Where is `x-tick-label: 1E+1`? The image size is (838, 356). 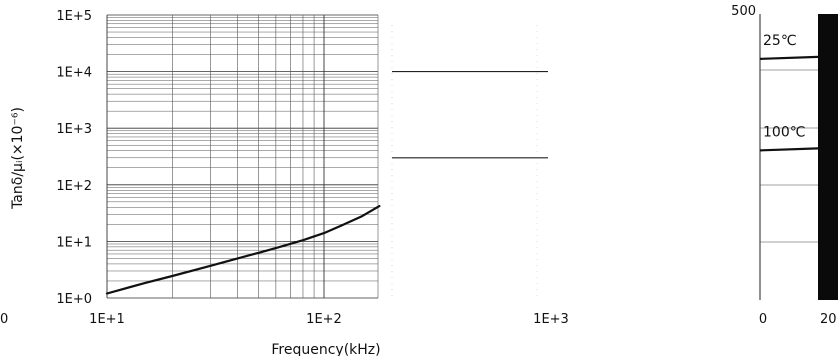 x-tick-label: 1E+1 is located at coordinates (107, 319).